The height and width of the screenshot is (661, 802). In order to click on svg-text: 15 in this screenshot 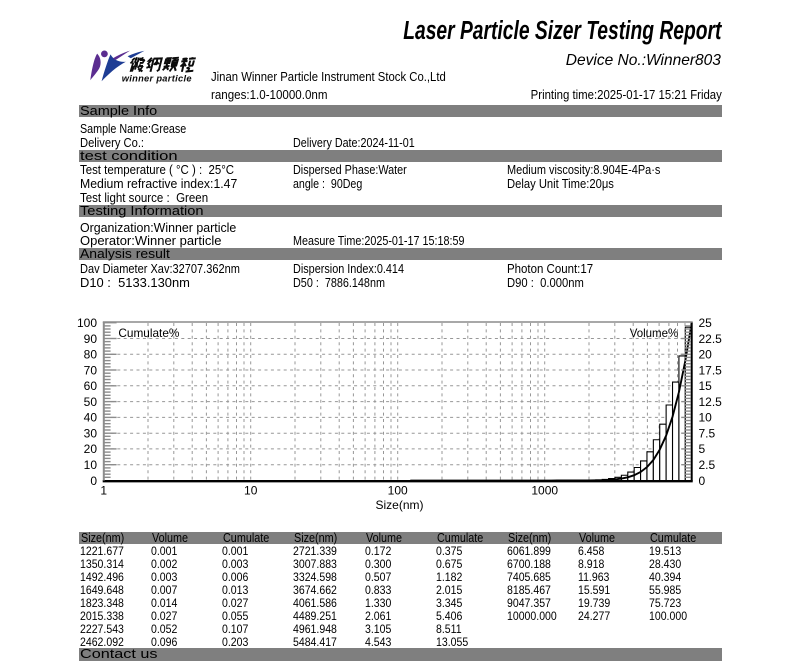, I will do `click(706, 386)`.